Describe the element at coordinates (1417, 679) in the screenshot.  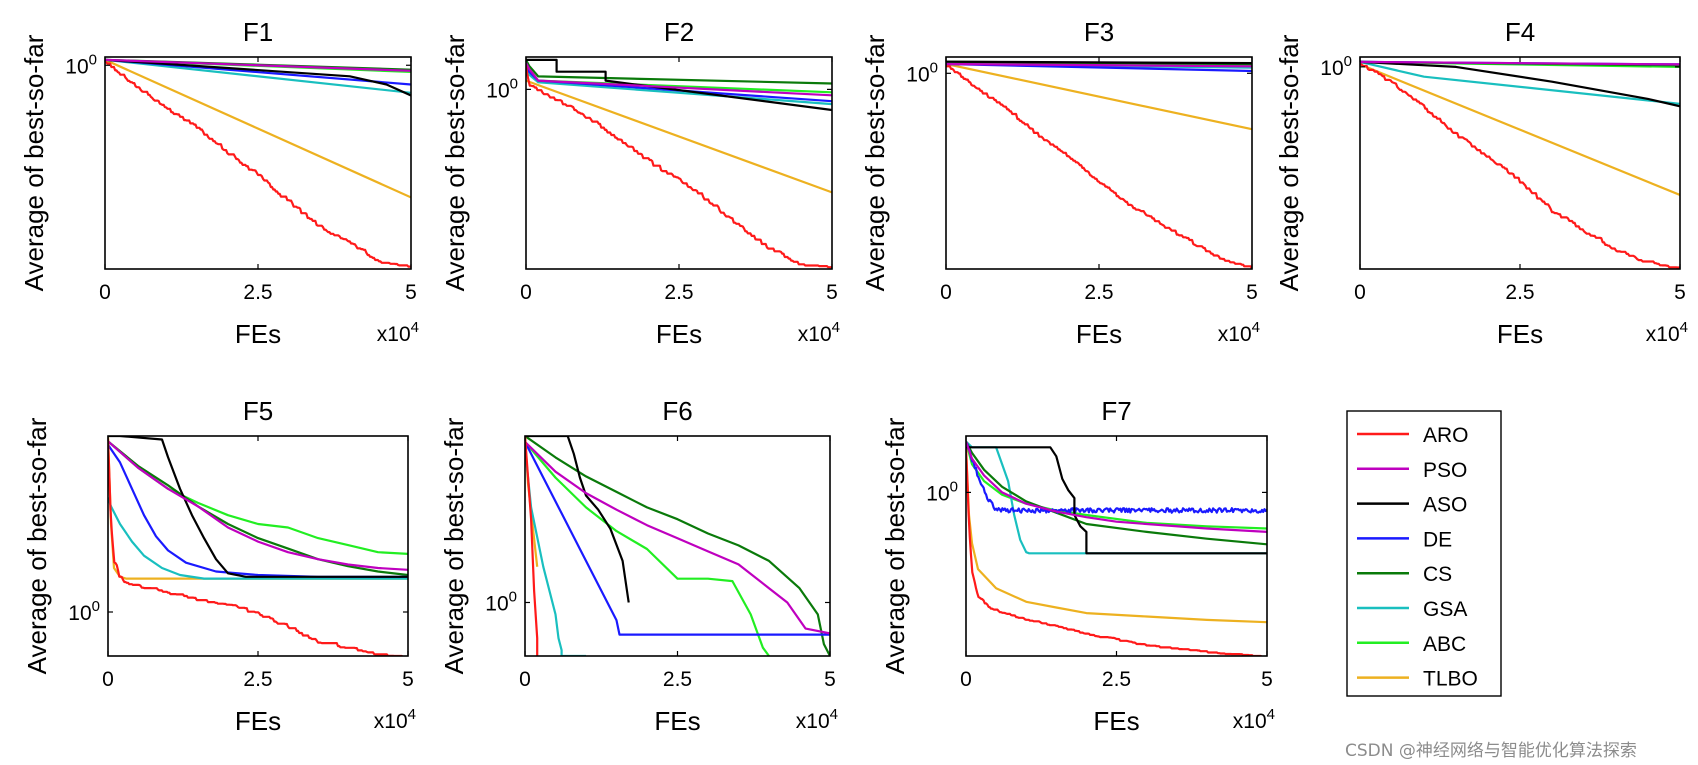
I see `legend-item-tlbo: TLBO` at that location.